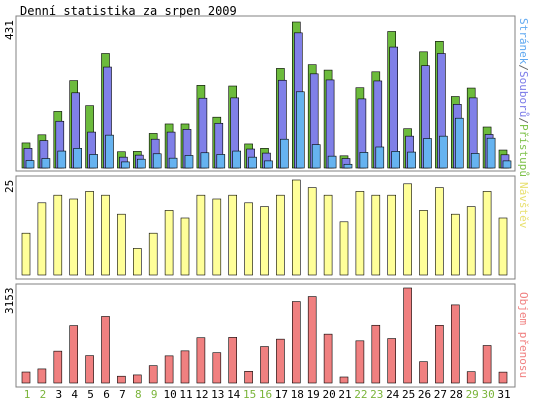  What do you see at coordinates (249, 394) in the screenshot?
I see `day-label: 15` at bounding box center [249, 394].